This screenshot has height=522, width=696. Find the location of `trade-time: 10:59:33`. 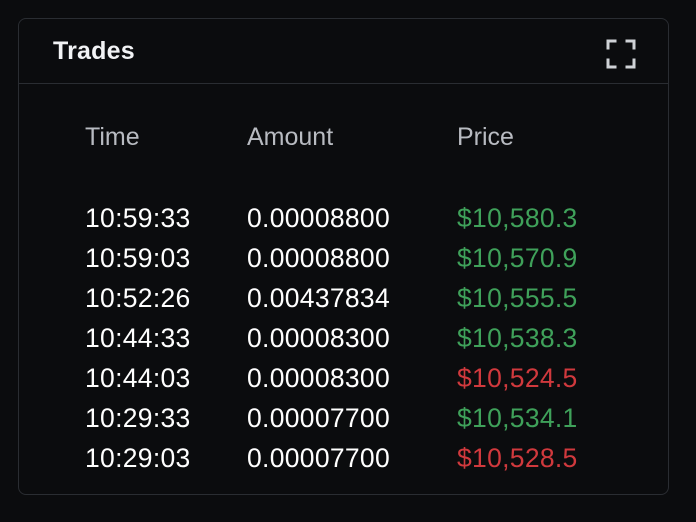

trade-time: 10:59:33 is located at coordinates (138, 218).